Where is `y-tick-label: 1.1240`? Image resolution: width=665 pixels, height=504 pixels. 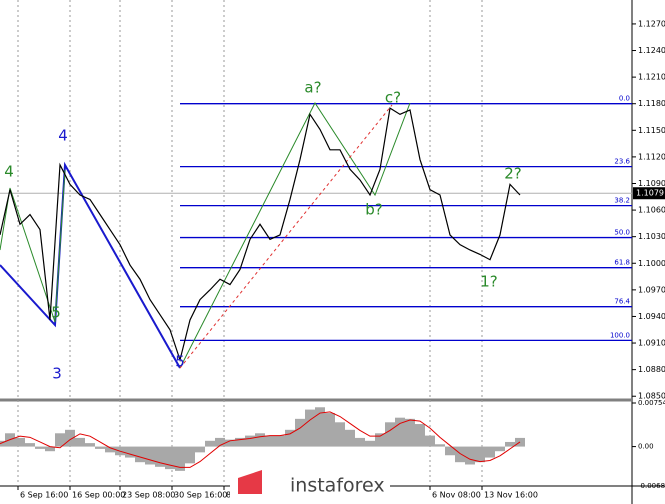 y-tick-label: 1.1240 is located at coordinates (651, 50).